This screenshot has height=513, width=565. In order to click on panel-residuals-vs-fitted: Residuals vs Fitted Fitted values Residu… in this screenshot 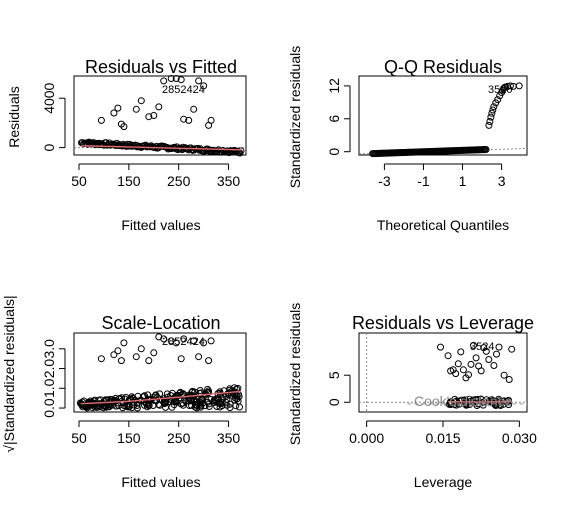, I will do `click(126, 145)`.